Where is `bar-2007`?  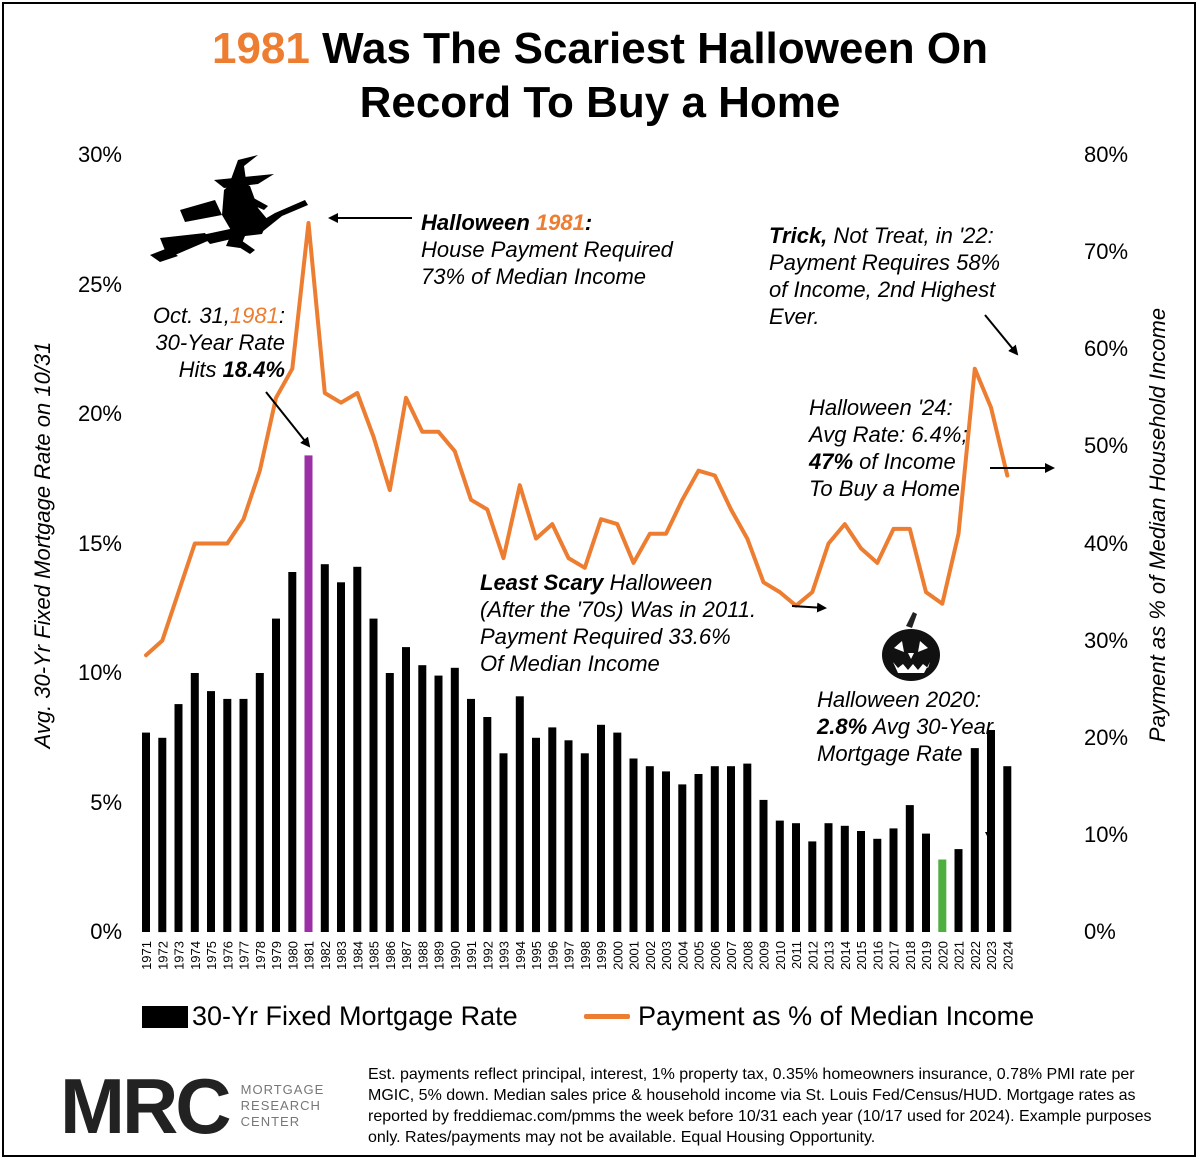 bar-2007 is located at coordinates (731, 849).